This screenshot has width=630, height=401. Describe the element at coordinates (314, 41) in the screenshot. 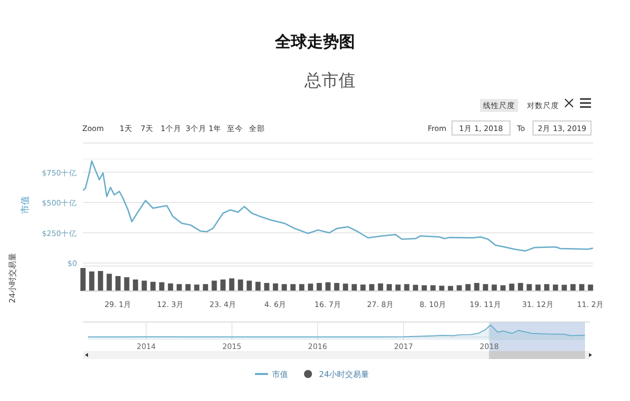

I see `chart-title: 全球走势图` at that location.